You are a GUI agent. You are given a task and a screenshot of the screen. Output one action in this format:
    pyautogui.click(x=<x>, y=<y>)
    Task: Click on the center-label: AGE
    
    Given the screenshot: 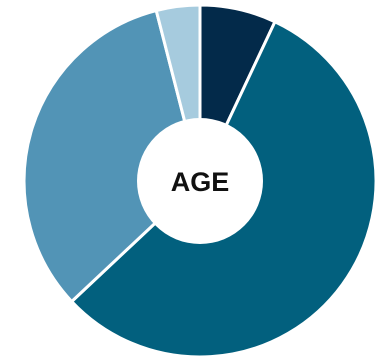 What is the action you would take?
    pyautogui.click(x=200, y=182)
    